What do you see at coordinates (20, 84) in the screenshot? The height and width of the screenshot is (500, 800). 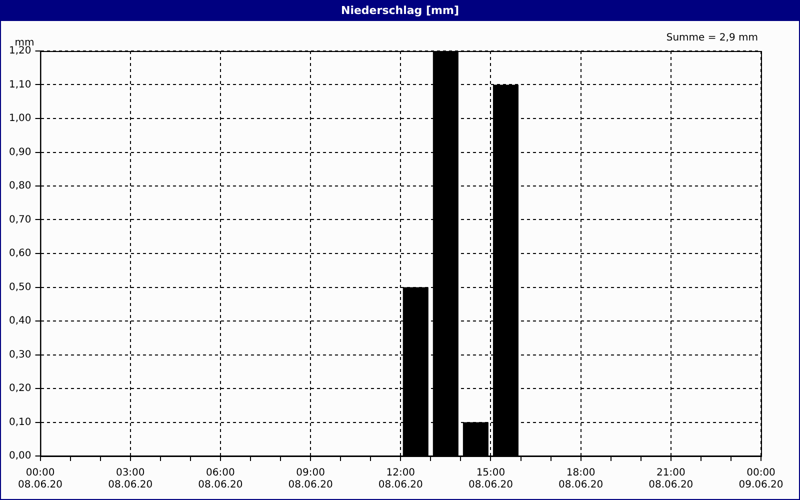 I see `y-tick-label: 1,10` at bounding box center [20, 84].